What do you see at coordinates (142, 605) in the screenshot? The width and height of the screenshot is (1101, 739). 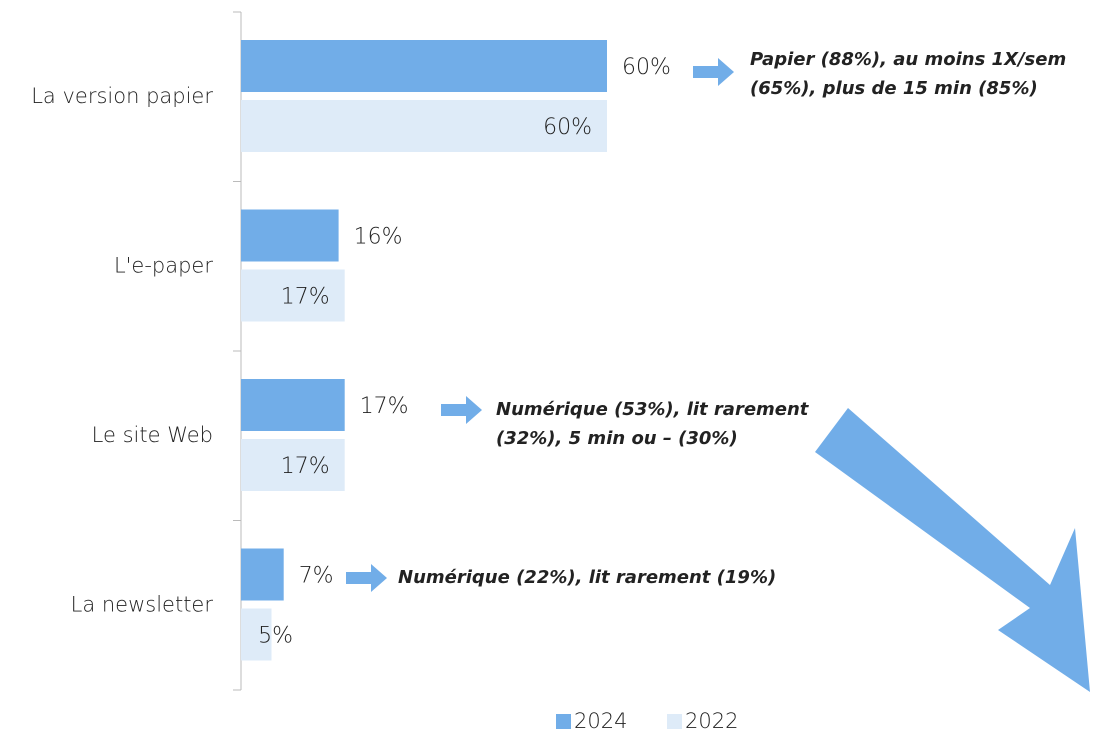 I see `category-label: La newsletter` at bounding box center [142, 605].